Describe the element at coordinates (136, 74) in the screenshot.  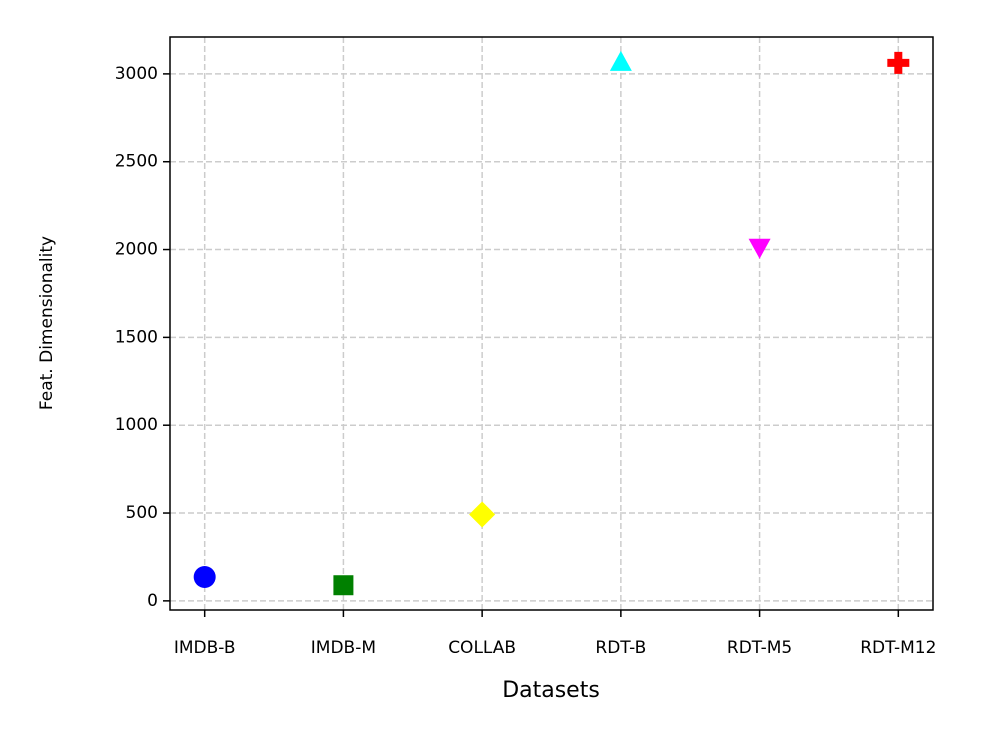
I see `y-tick-label: 3000` at that location.